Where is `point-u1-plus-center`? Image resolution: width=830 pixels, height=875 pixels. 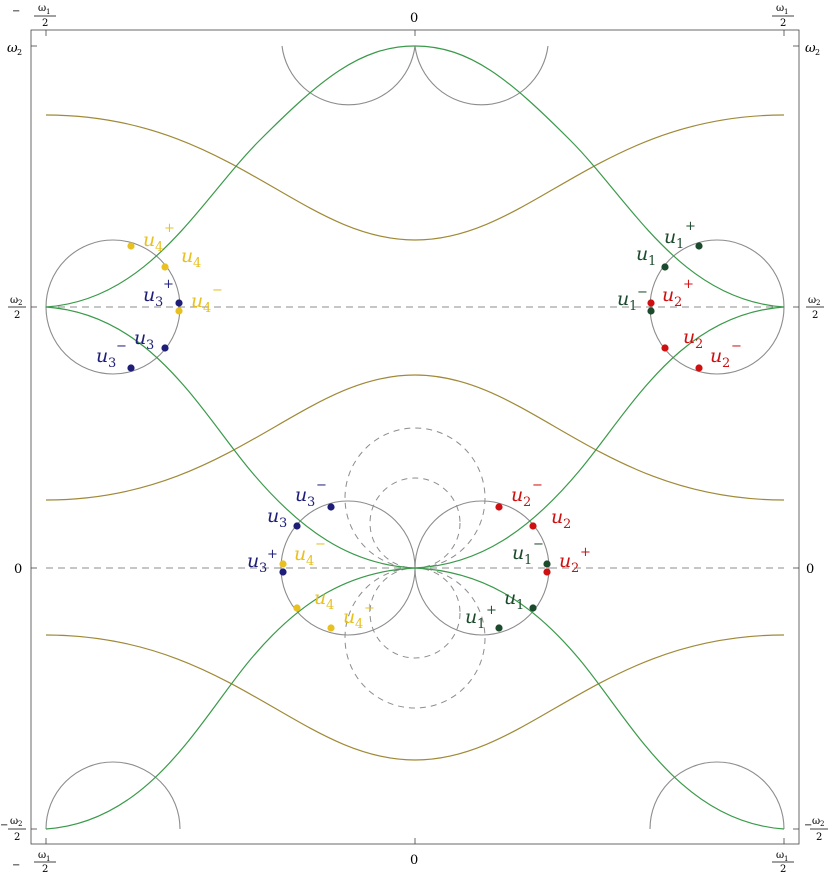
point-u1-plus-center is located at coordinates (499, 628).